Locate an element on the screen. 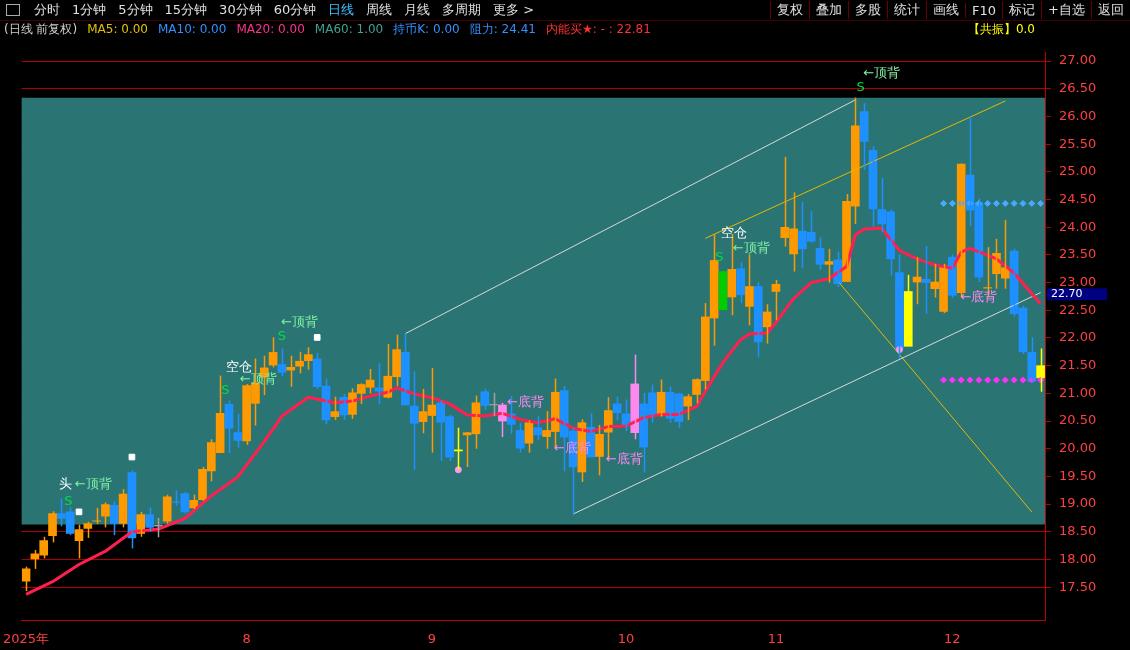 The image size is (1130, 650). y-tick-label: 20.50 is located at coordinates (1078, 420).